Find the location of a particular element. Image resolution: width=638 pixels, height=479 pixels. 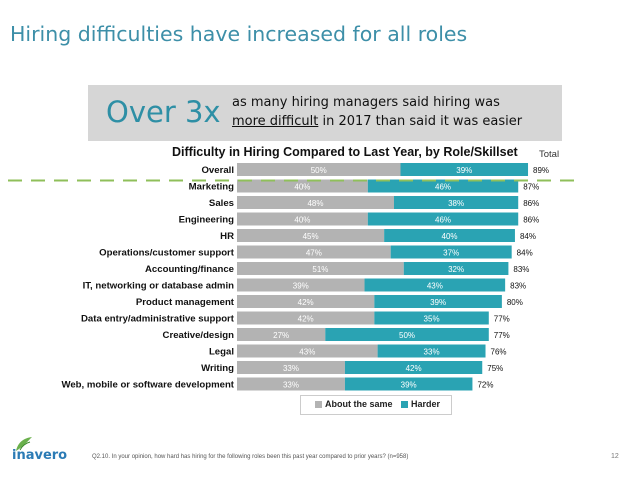

bar-value-label: 47% is located at coordinates (314, 253).